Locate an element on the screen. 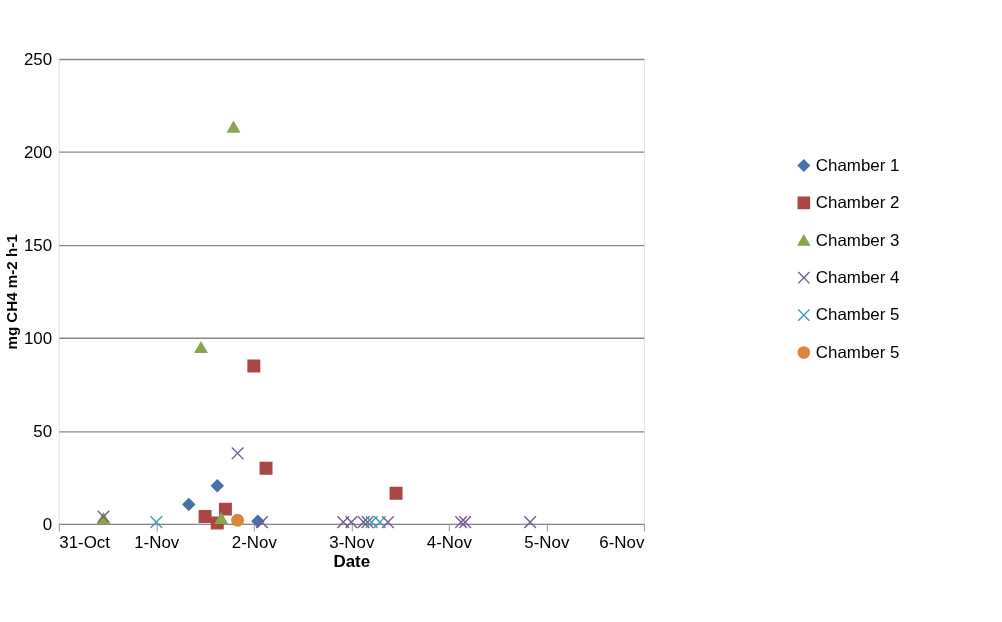 Image resolution: width=1002 pixels, height=622 pixels. y-tick-label: 200 is located at coordinates (38, 152).